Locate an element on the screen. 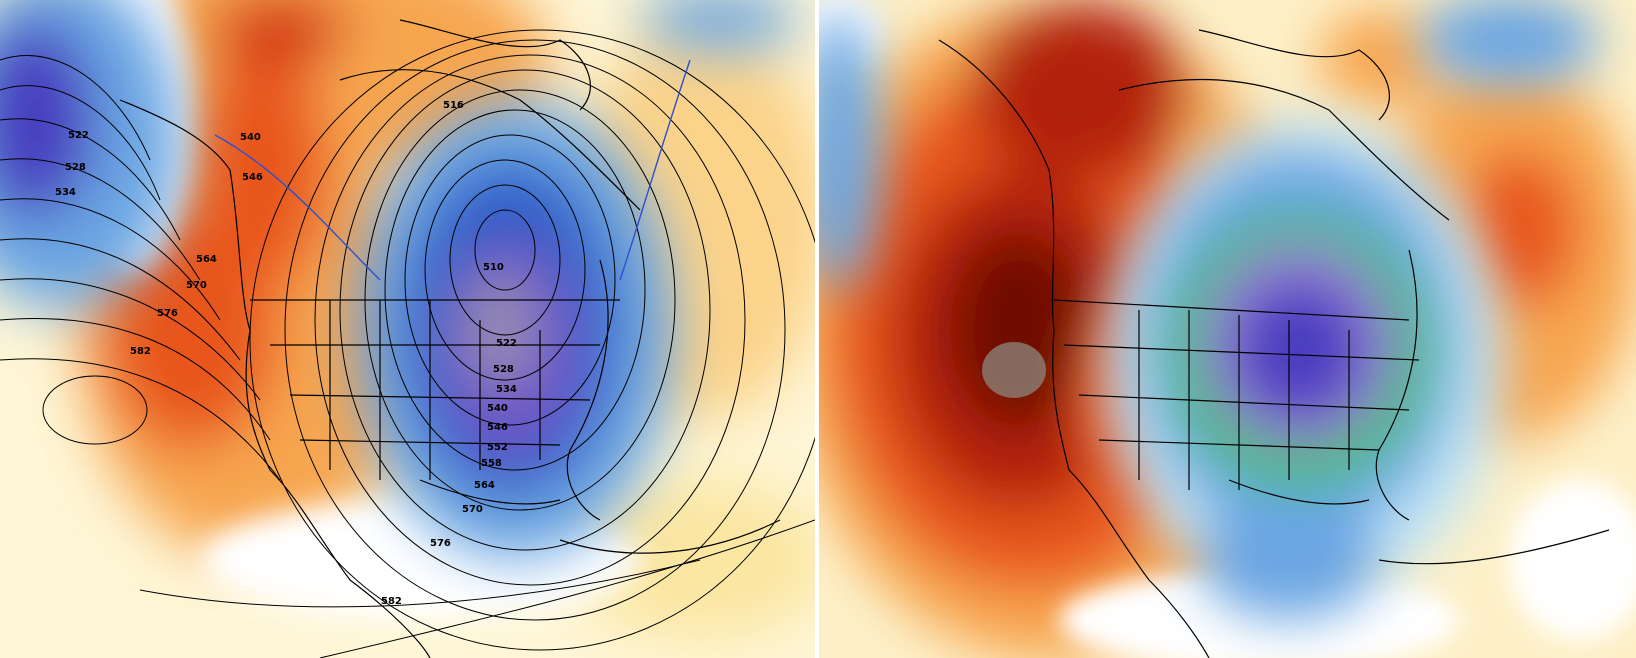 The image size is (1636, 658). zero-anomaly-line is located at coordinates (452, 170).